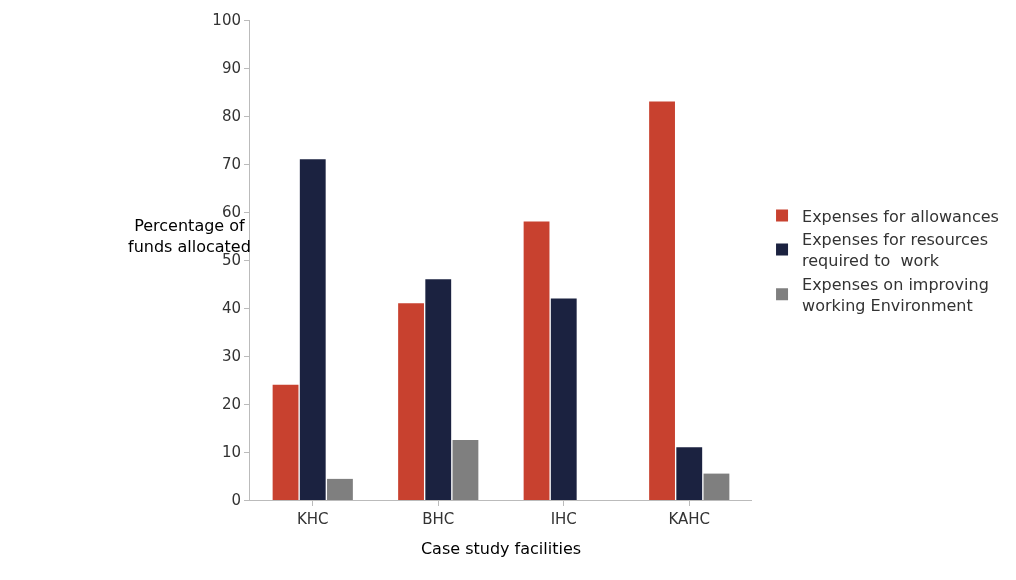 This screenshot has height=580, width=1016. I want to click on legend-label: Expenses for resources required to work, so click(895, 250).